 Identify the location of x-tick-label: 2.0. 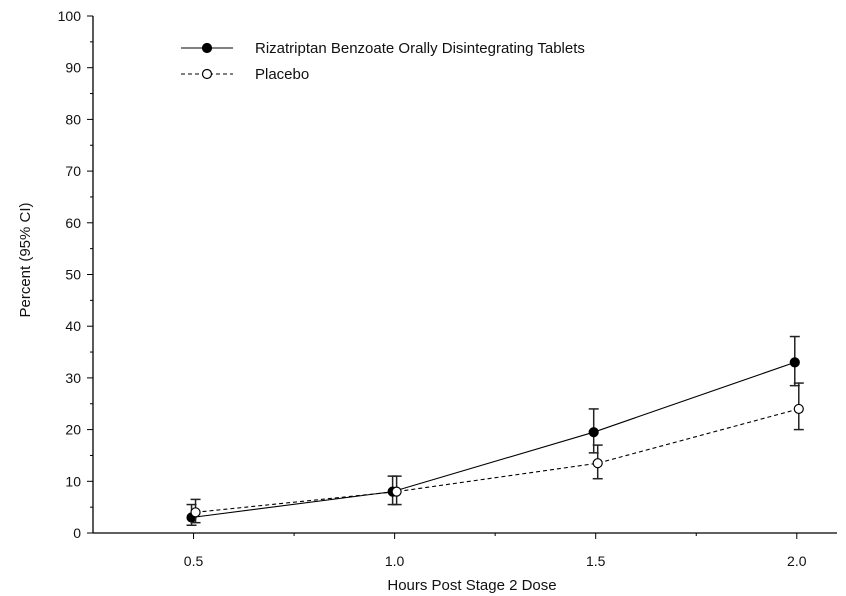
(797, 561).